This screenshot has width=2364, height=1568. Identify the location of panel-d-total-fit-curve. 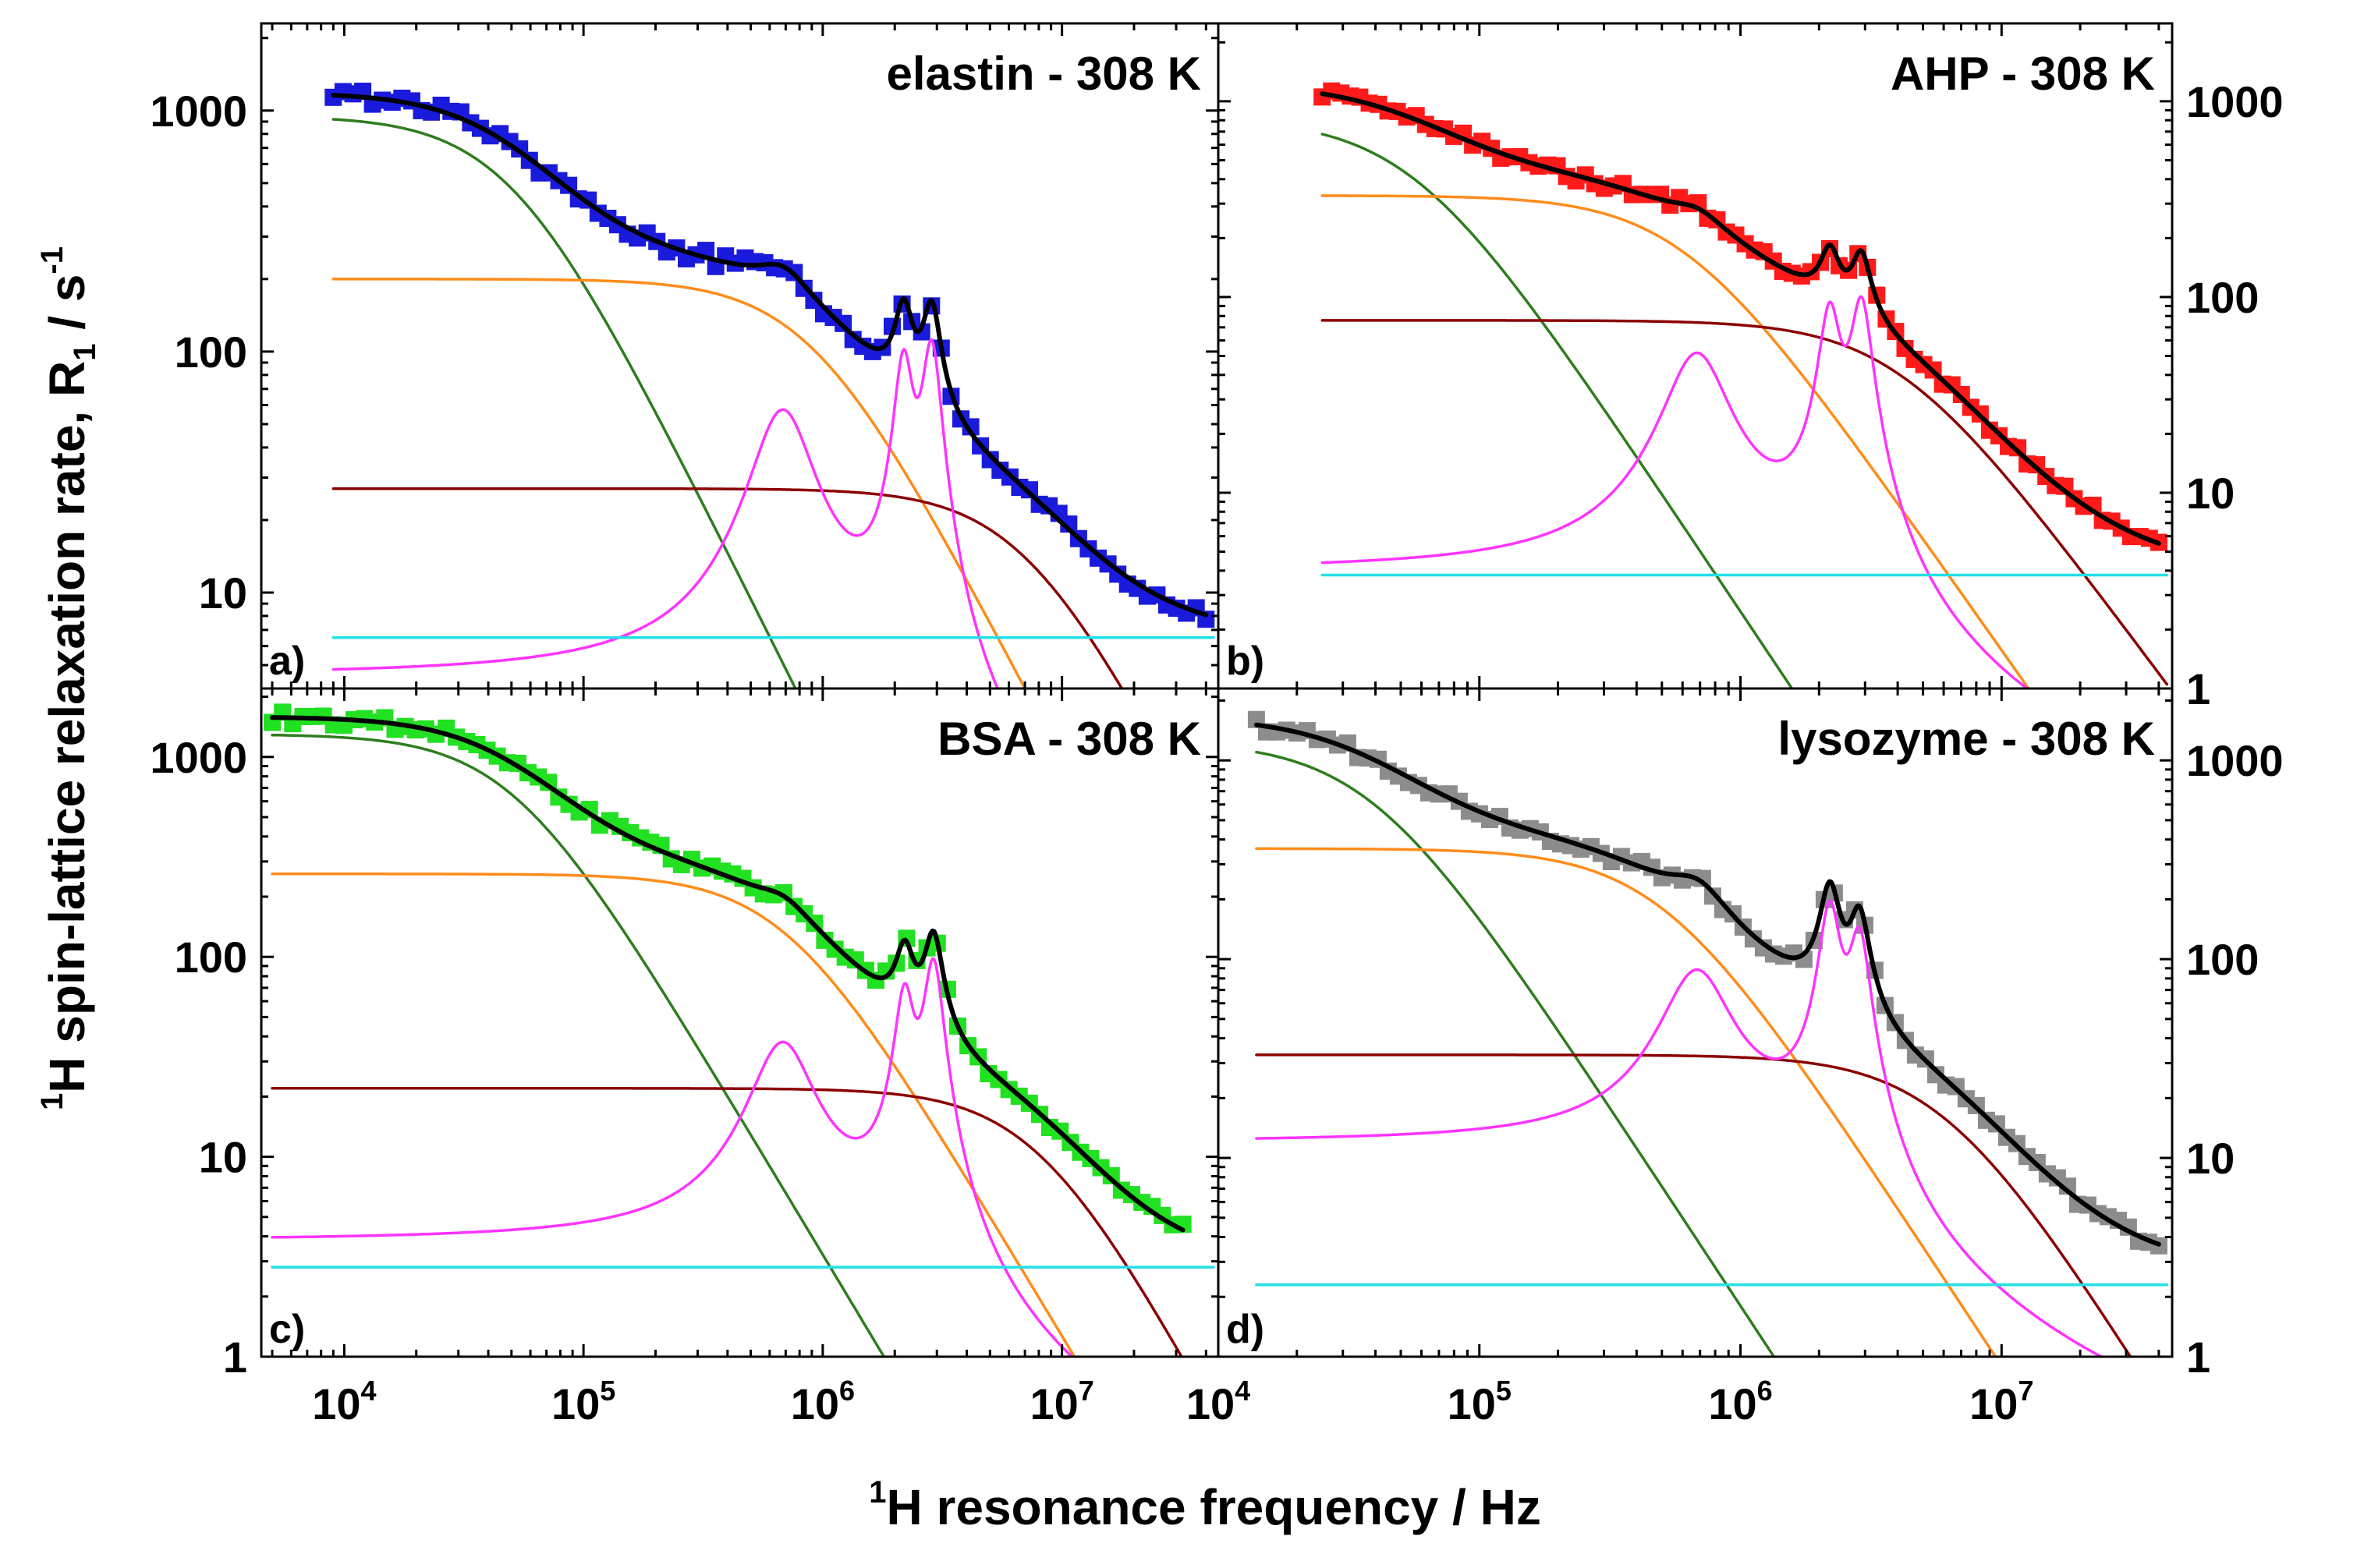
(1707, 984).